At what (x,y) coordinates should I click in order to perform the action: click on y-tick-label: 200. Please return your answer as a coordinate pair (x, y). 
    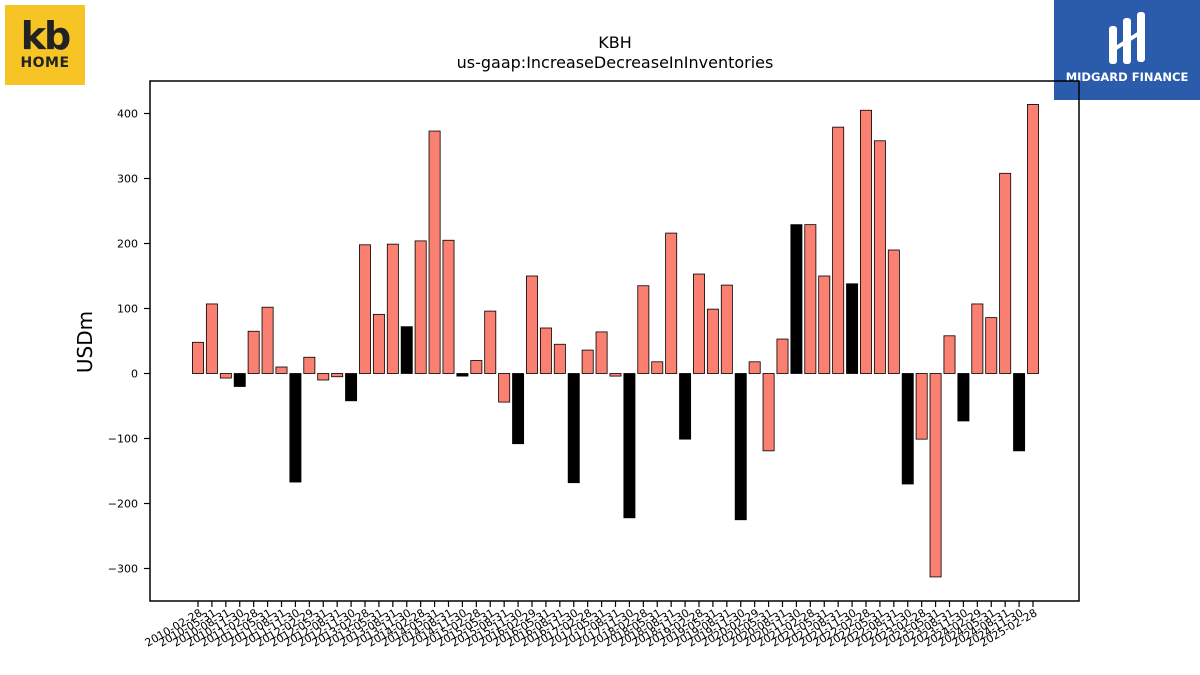
    Looking at the image, I should click on (127, 244).